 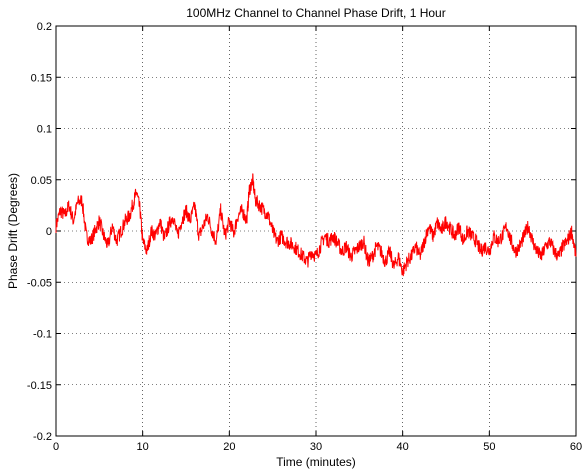 I want to click on y-tick-label: -0.2, so click(x=42, y=437).